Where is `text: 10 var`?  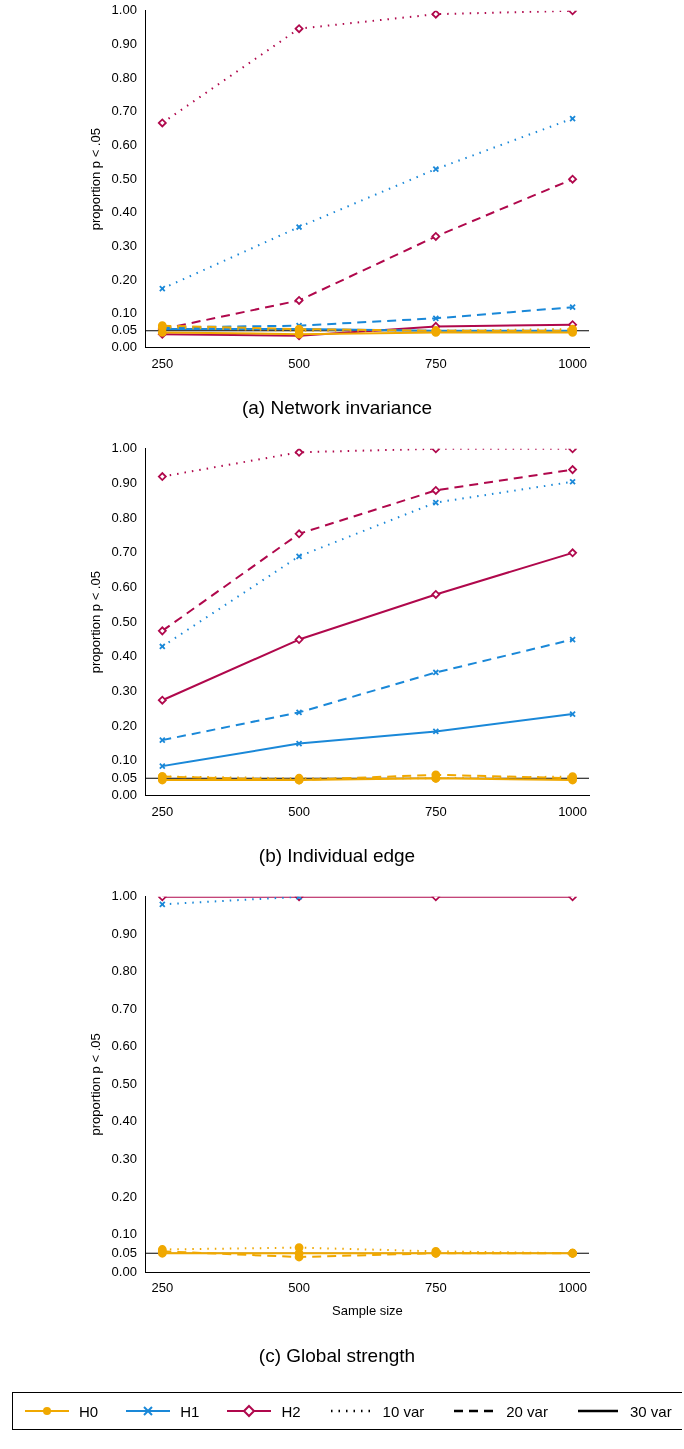
text: 10 var is located at coordinates (403, 1411).